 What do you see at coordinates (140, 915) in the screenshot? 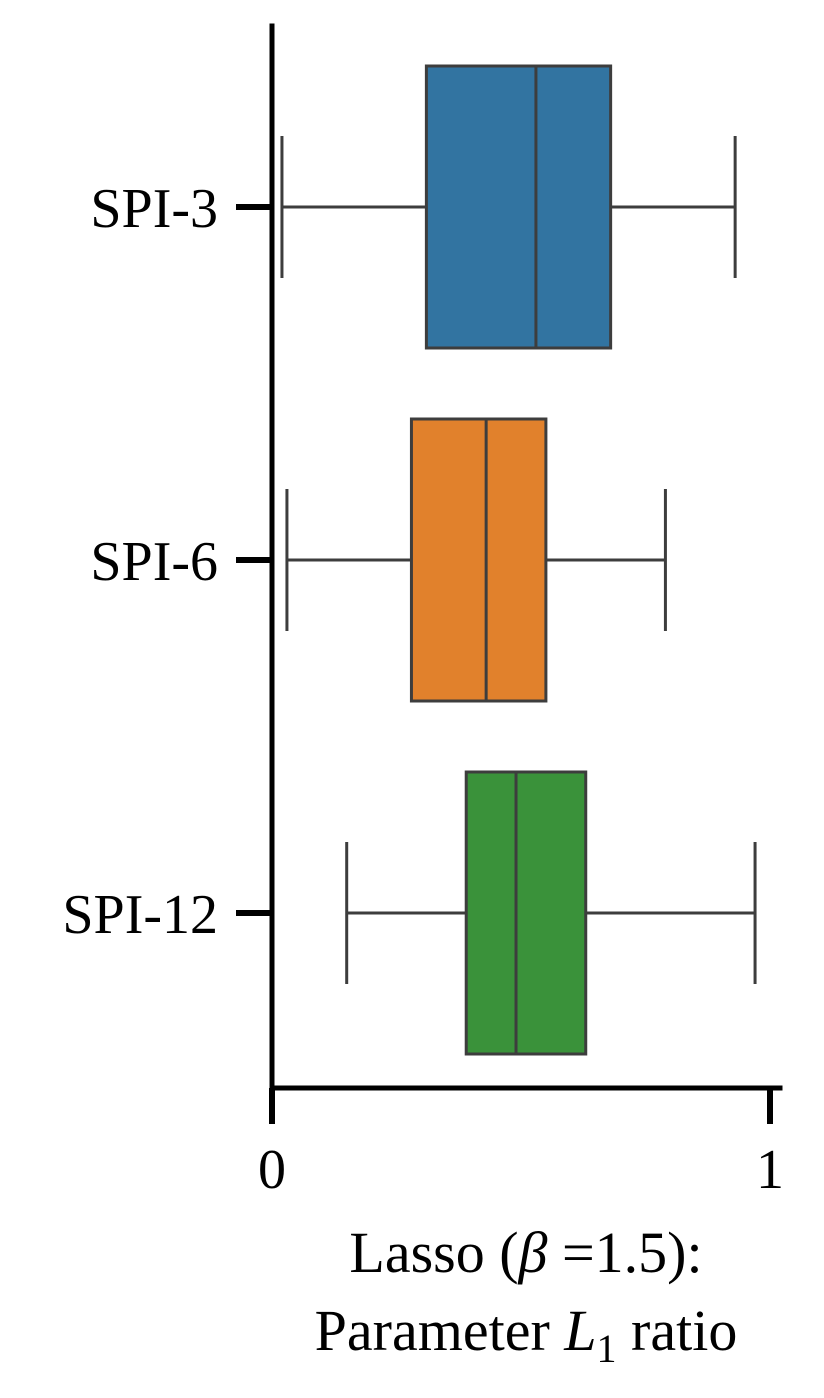
I see `y-tick-label-spi-12: SPI-12` at bounding box center [140, 915].